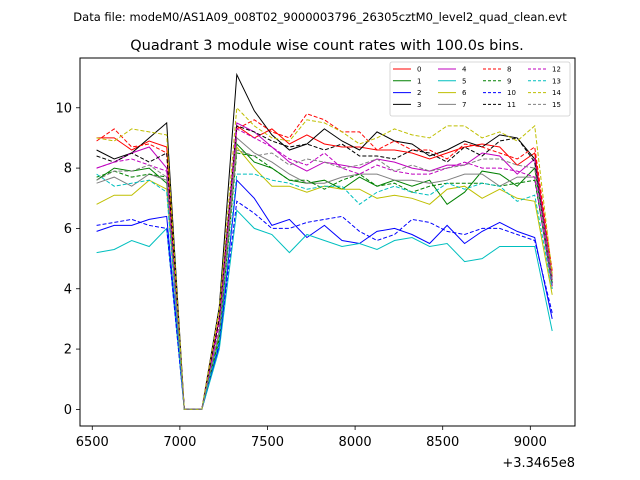 The image size is (640, 480). I want to click on y-tick-label: 6, so click(68, 229).